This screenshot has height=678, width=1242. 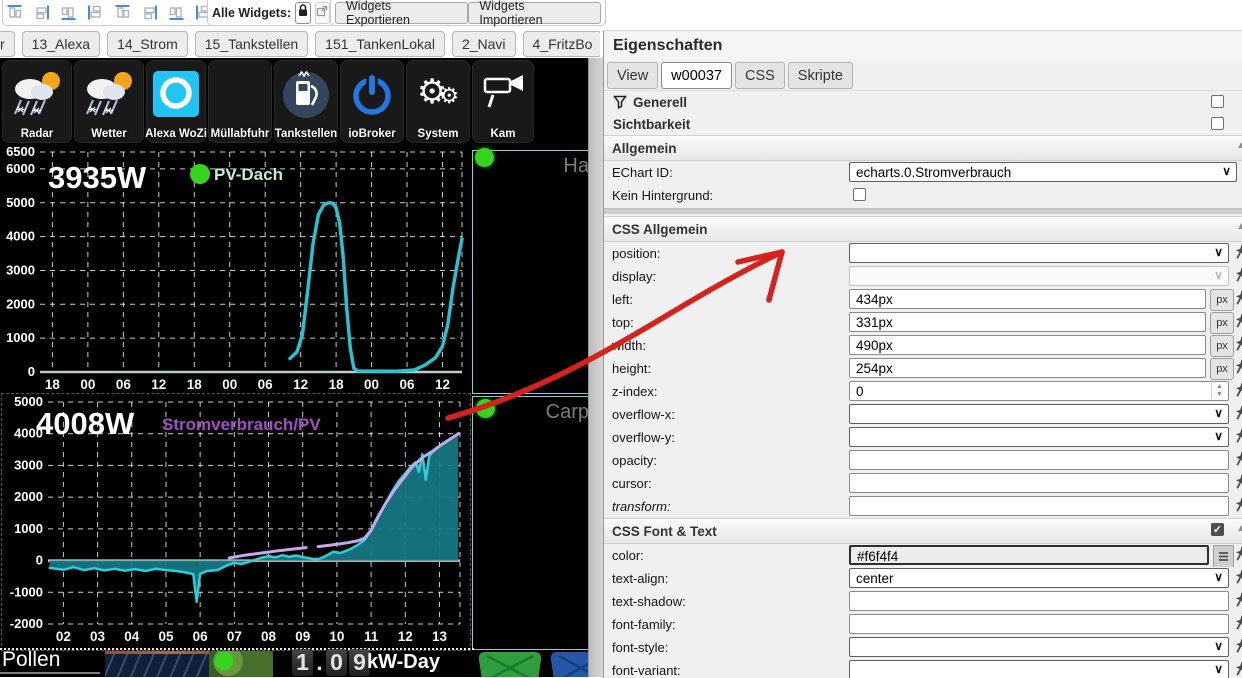 I want to click on view-tab-2_Navi: 2_Navi, so click(x=483, y=44).